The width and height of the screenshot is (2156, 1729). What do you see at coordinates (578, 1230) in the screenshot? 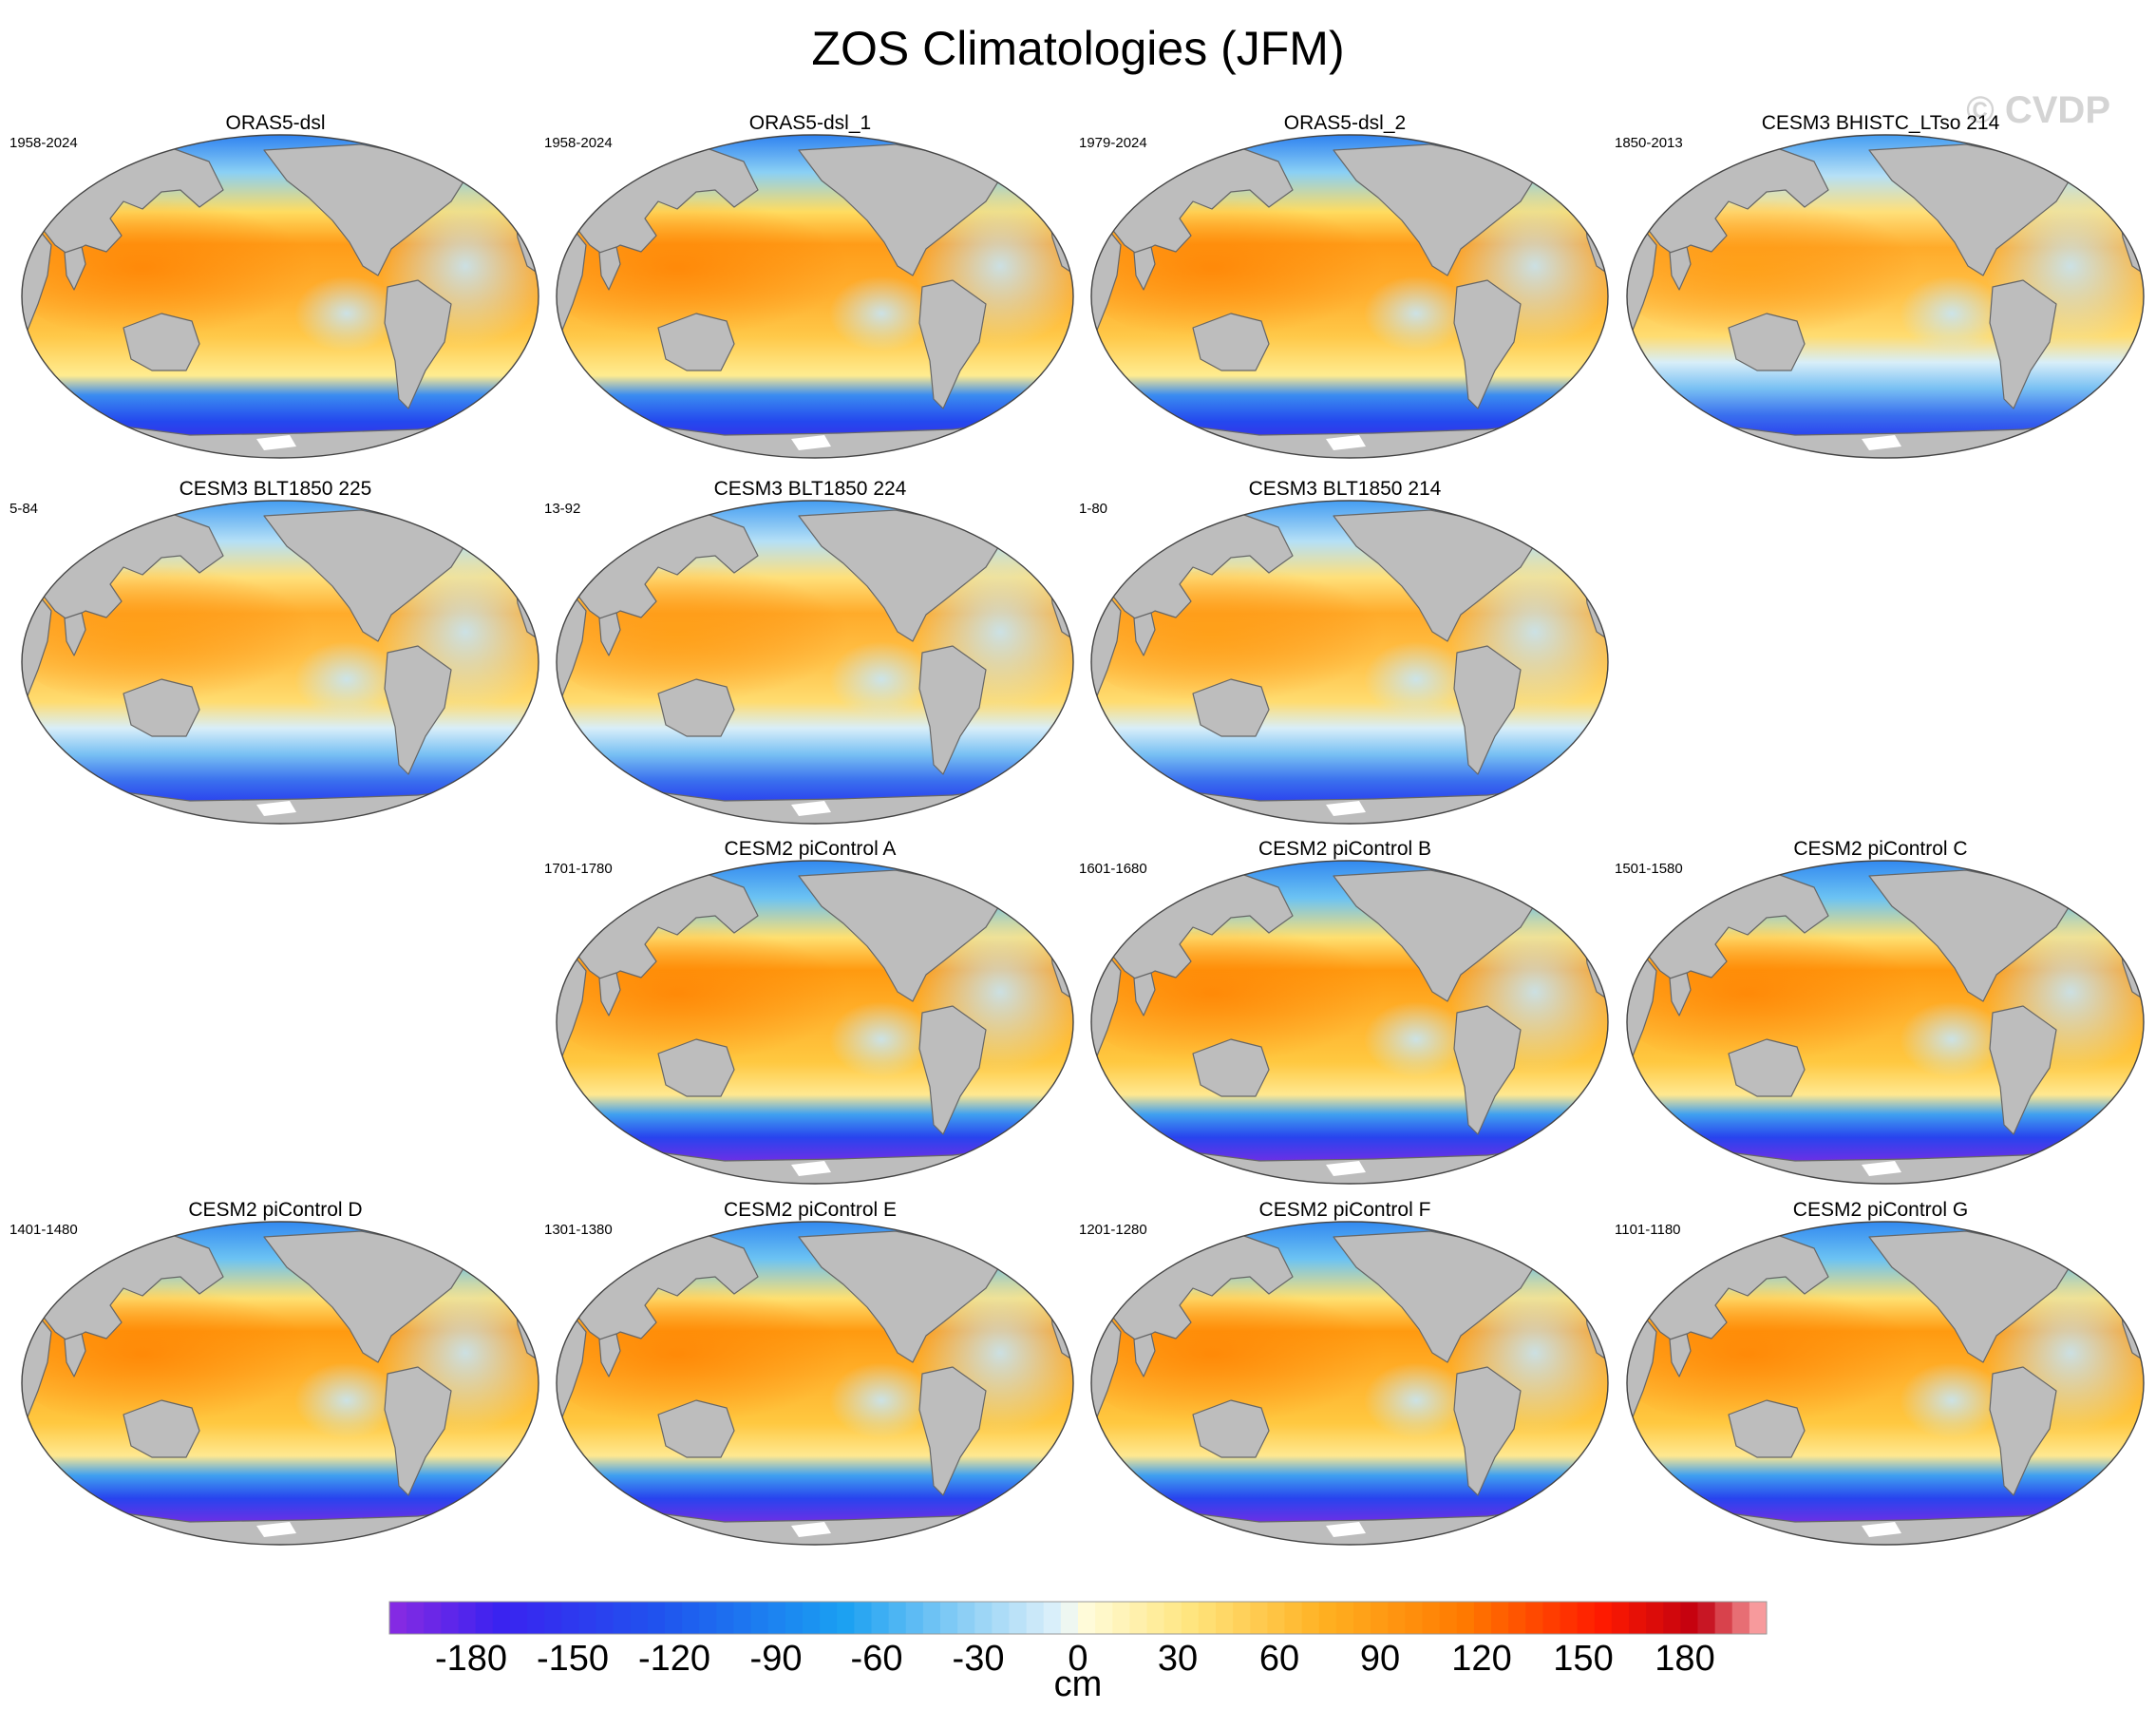
I see `panel-years: 1301-1380` at bounding box center [578, 1230].